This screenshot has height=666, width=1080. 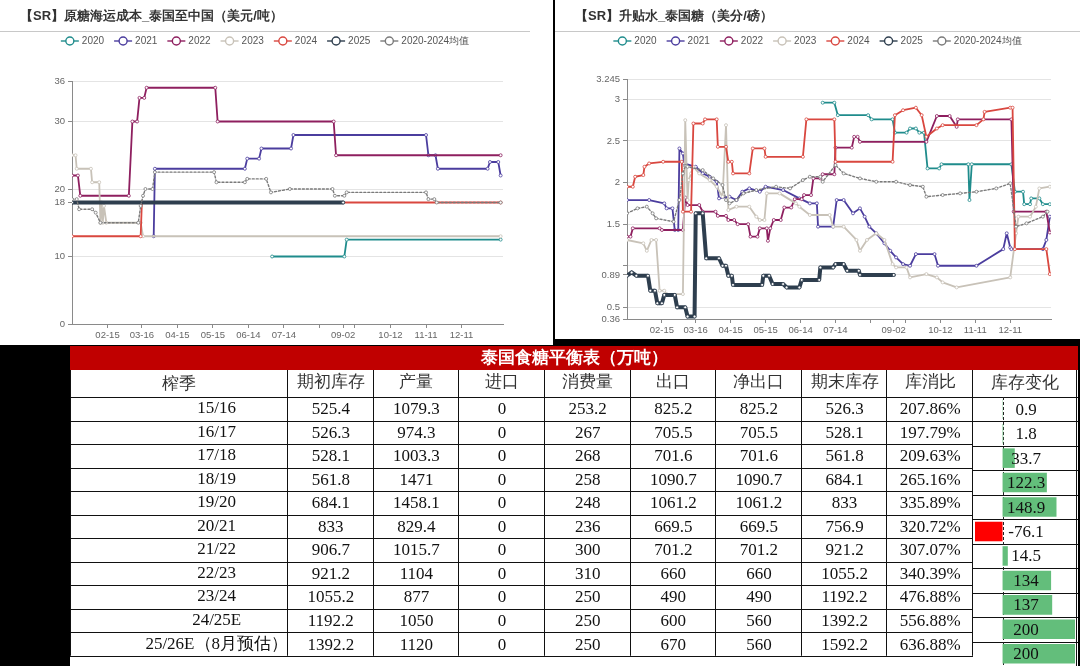 I want to click on data-label: 307.07%, so click(x=930, y=550).